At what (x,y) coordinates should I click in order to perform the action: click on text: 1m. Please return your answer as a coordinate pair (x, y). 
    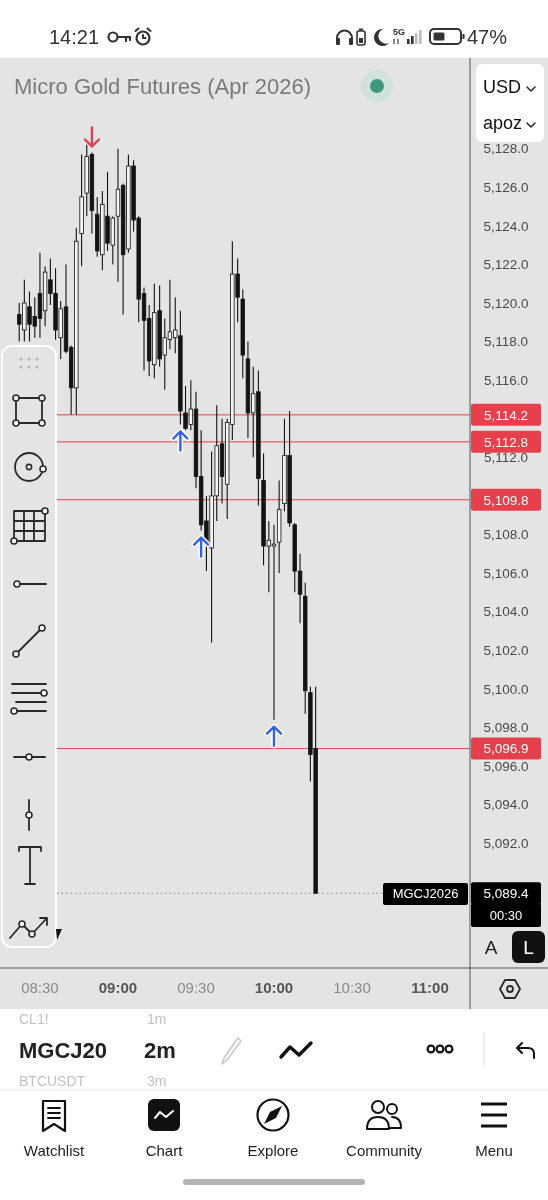
    Looking at the image, I should click on (157, 1019).